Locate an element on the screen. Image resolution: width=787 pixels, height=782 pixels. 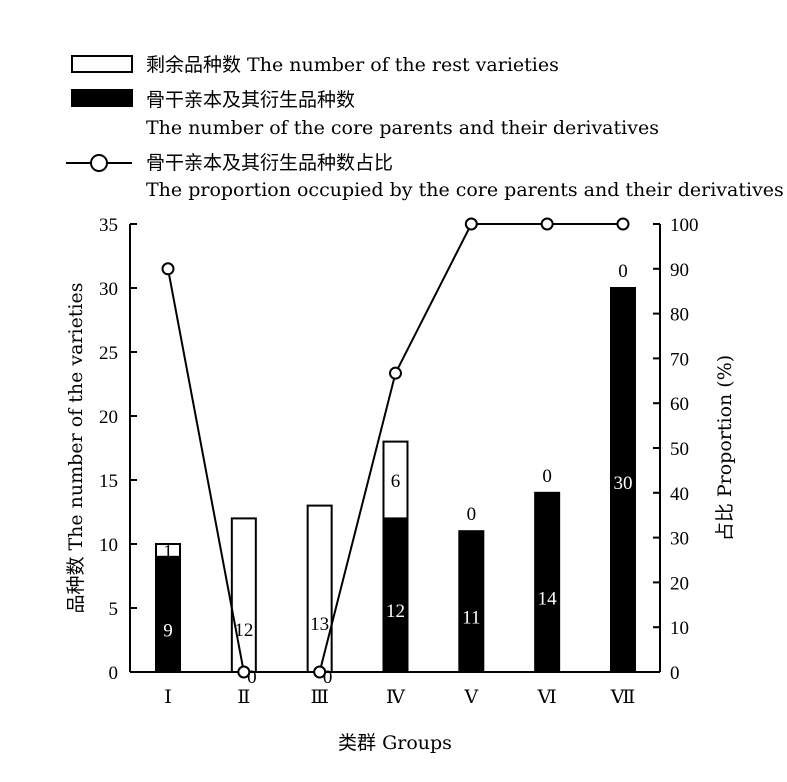
right-tick-label: 50 is located at coordinates (679, 449).